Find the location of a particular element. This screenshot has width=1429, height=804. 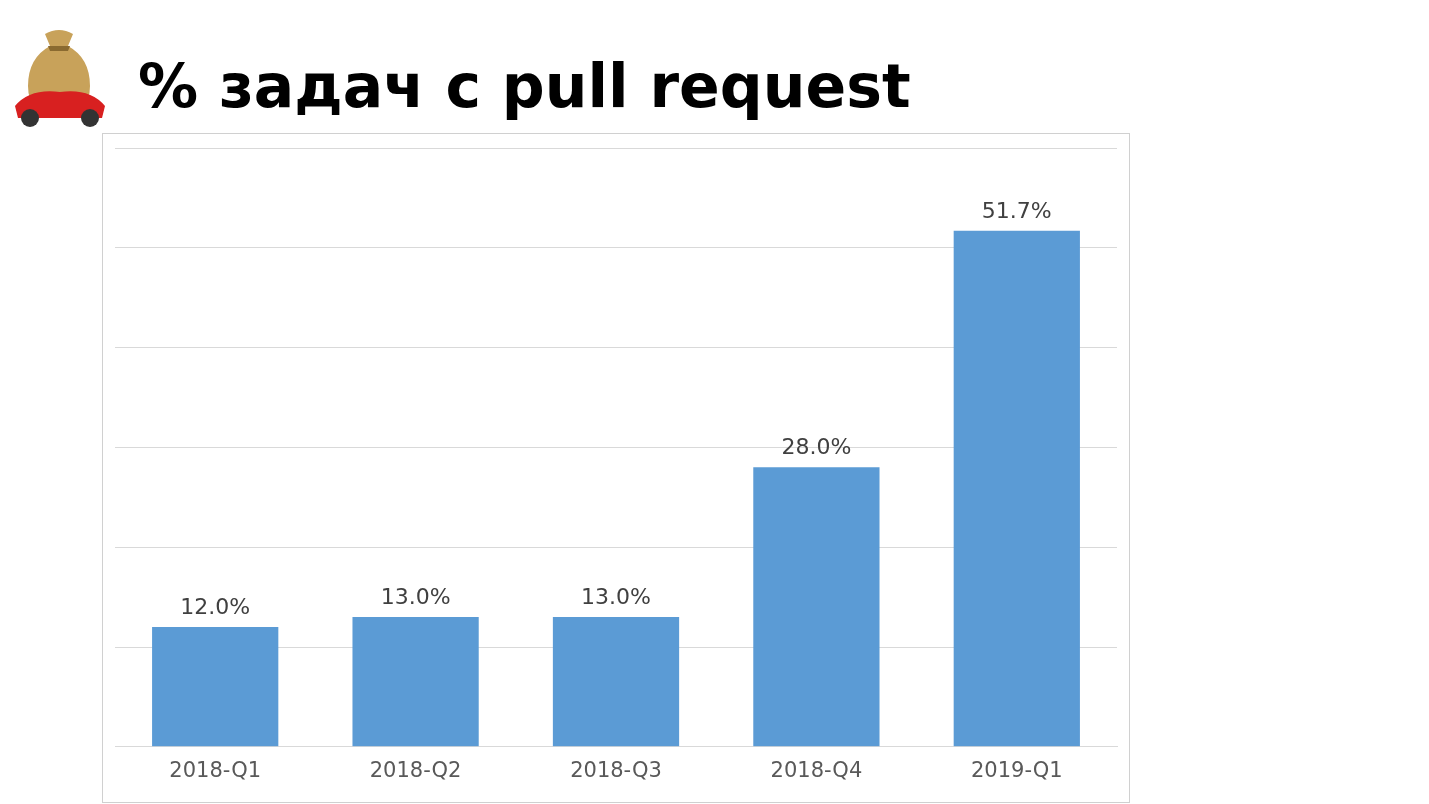

x-tick-label: 2019-Q1 is located at coordinates (1016, 769).